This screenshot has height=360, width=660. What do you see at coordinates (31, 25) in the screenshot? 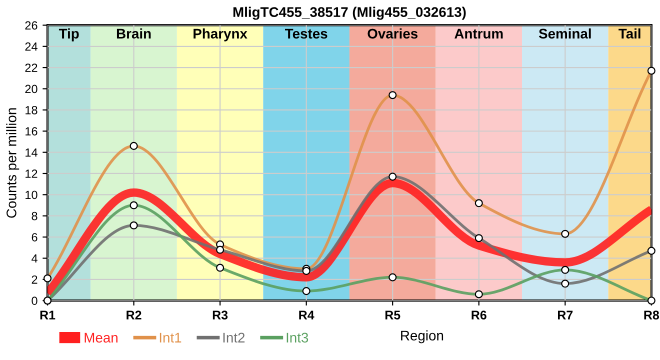
I see `y-tick-label: 26` at bounding box center [31, 25].